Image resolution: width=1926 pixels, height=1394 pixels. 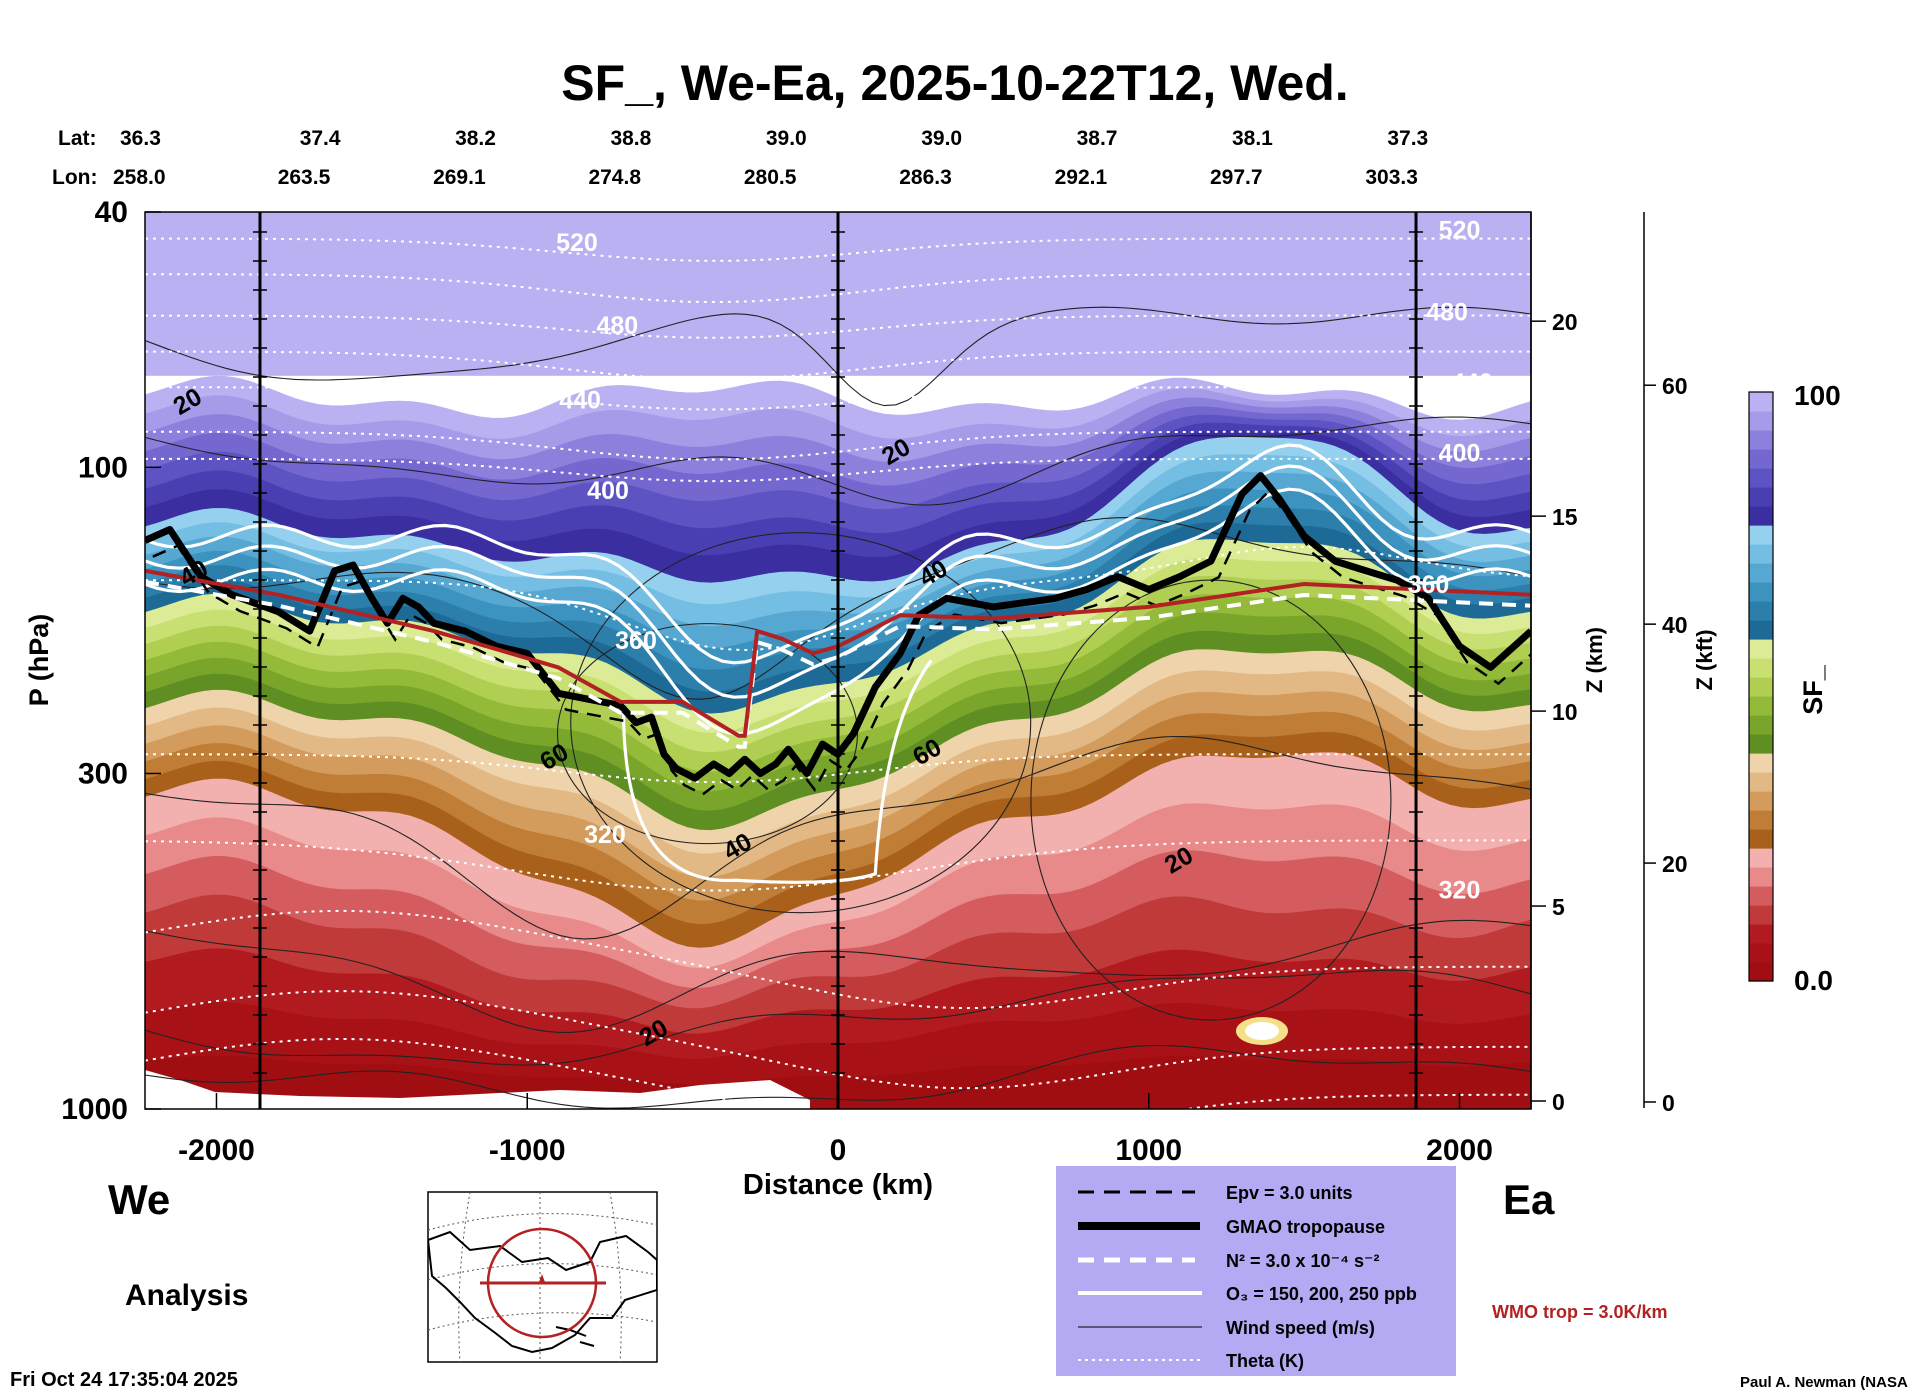 What do you see at coordinates (608, 491) in the screenshot?
I see `contour-label: 400` at bounding box center [608, 491].